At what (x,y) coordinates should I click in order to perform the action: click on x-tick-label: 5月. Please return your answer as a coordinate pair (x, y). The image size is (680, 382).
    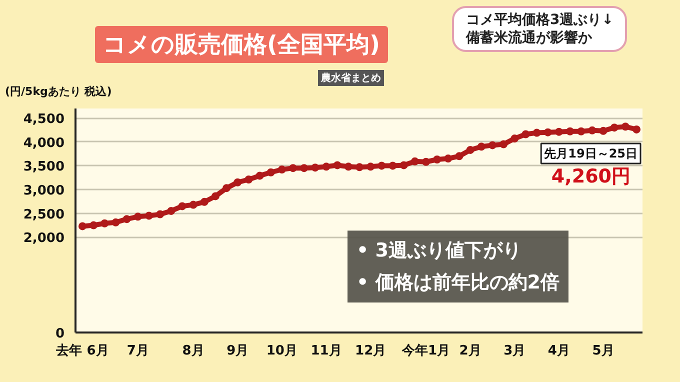
    Looking at the image, I should click on (603, 351).